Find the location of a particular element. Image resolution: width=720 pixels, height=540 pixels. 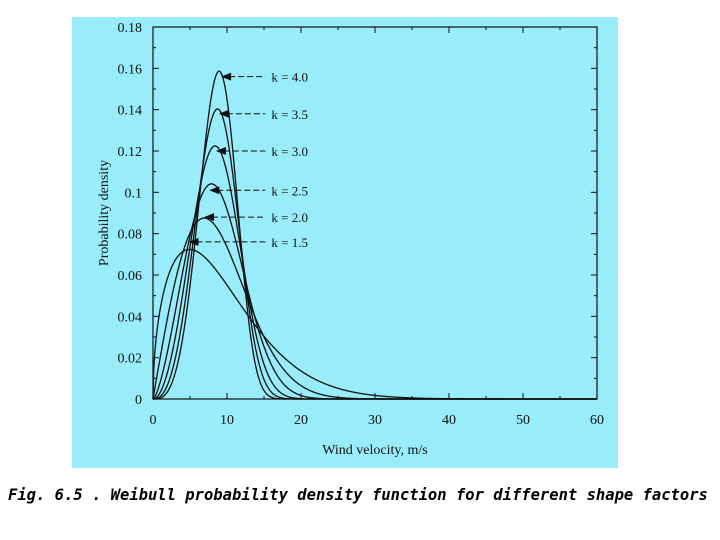

x-axis-title: Wind velocity, m/s is located at coordinates (374, 450).